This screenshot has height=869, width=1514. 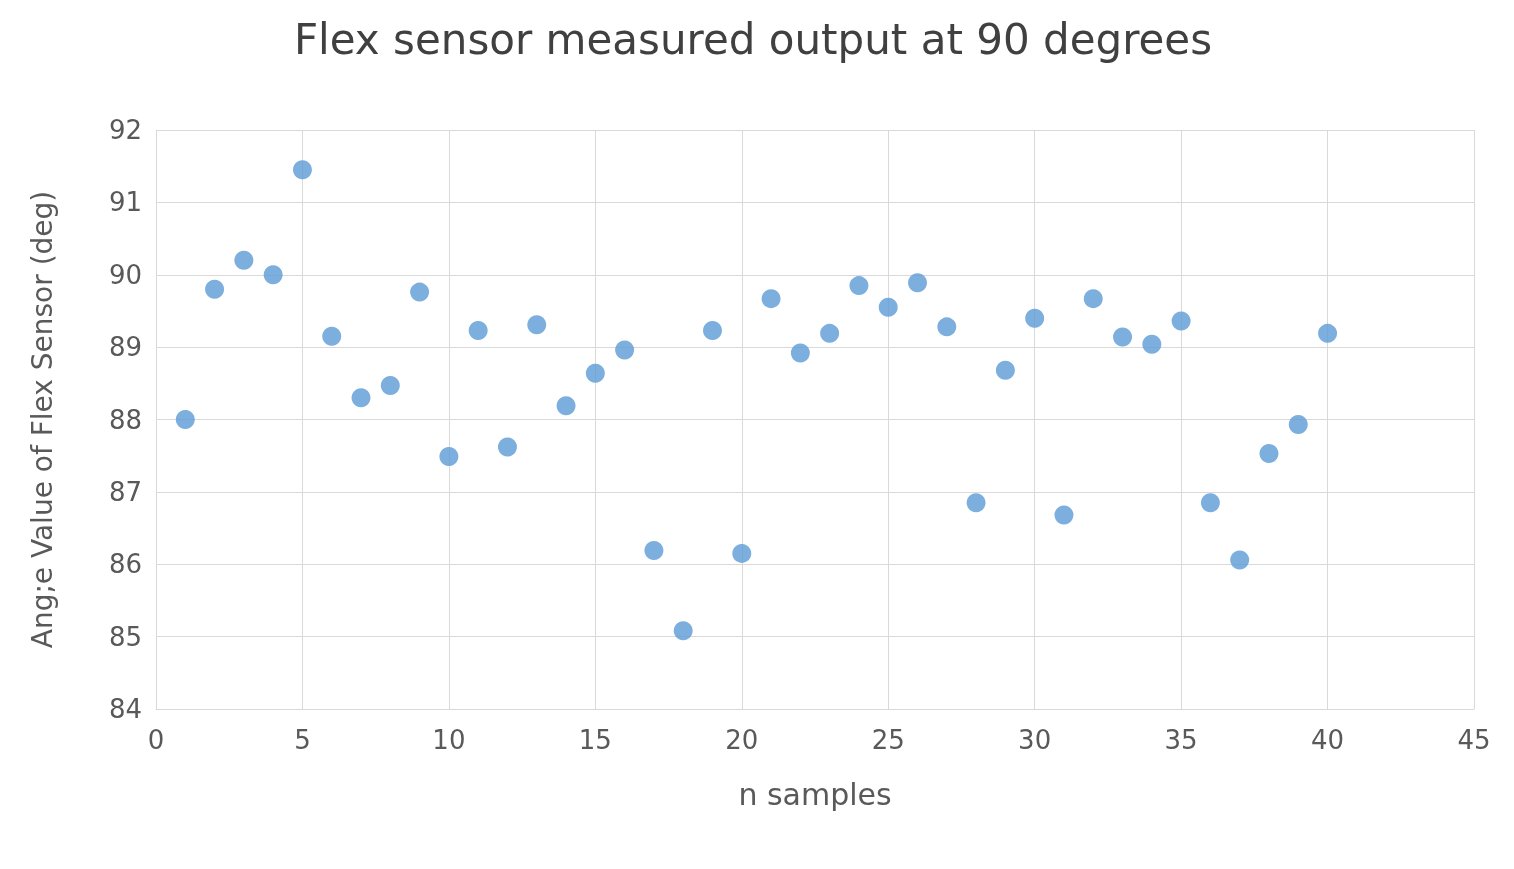 I want to click on y-tick-label: 86, so click(x=125, y=564).